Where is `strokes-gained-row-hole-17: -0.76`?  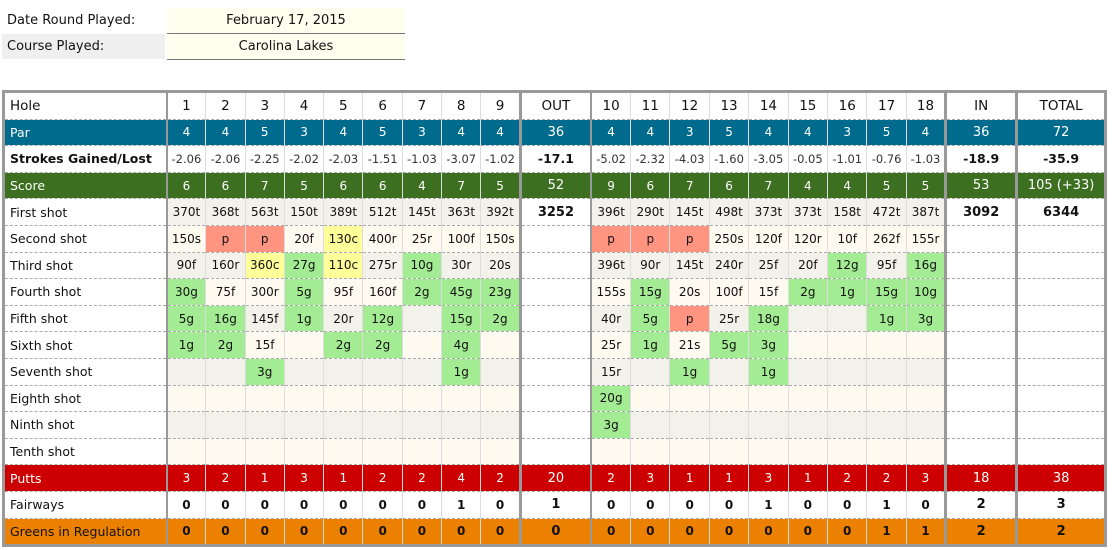
strokes-gained-row-hole-17: -0.76 is located at coordinates (886, 159).